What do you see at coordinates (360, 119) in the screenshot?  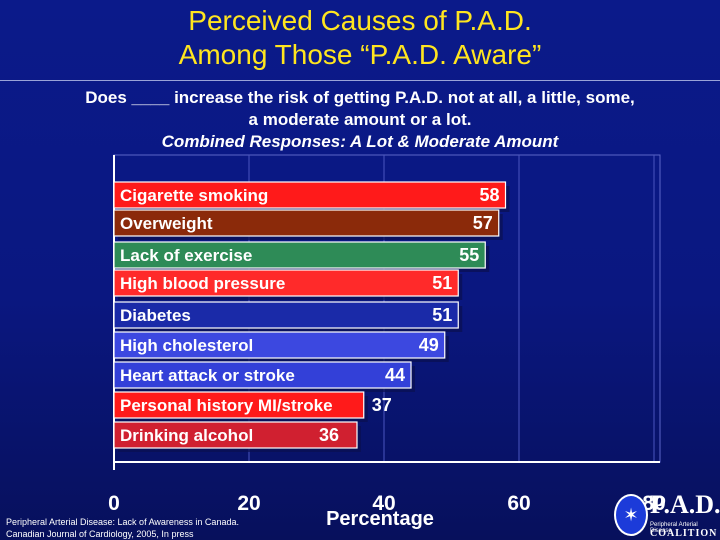 I see `question-line-2: a moderate amount or a lot.` at bounding box center [360, 119].